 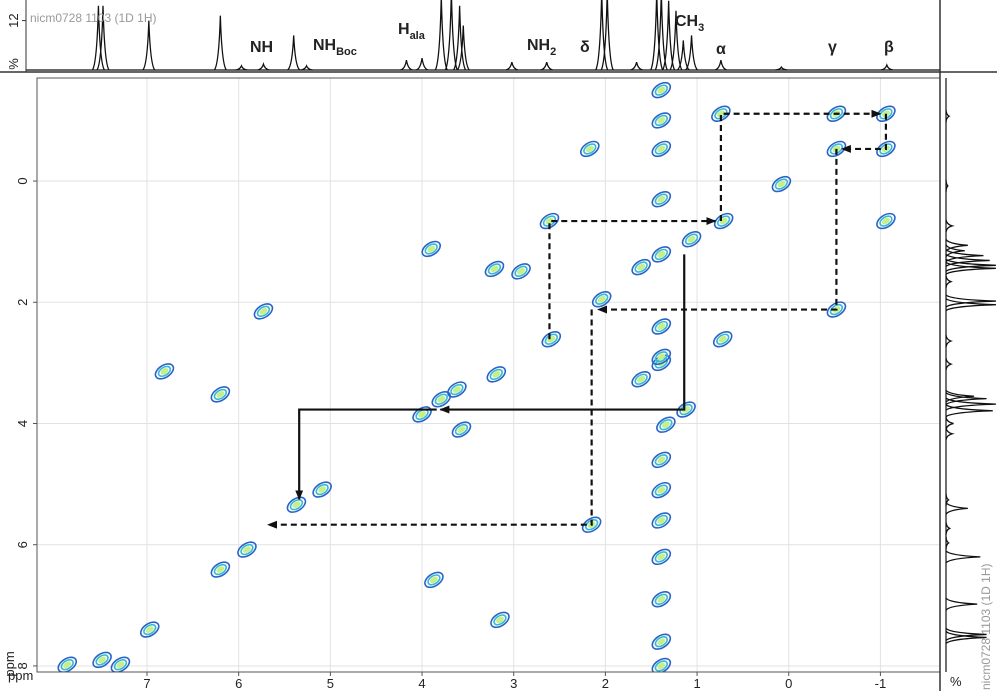 I want to click on peak-label-sub: Boc, so click(x=346, y=52).